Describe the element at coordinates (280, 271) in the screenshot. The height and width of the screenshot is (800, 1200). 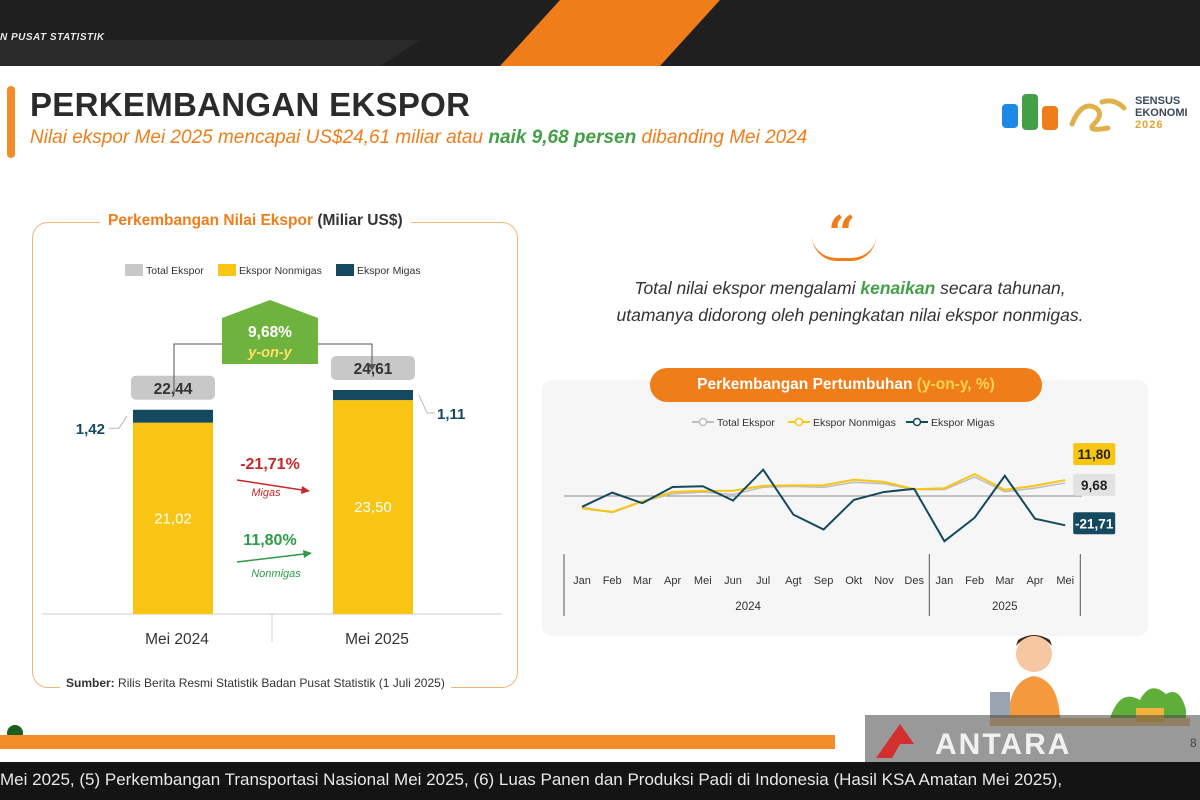
I see `legend-nonmigas: Ekspor Nonmigas` at that location.